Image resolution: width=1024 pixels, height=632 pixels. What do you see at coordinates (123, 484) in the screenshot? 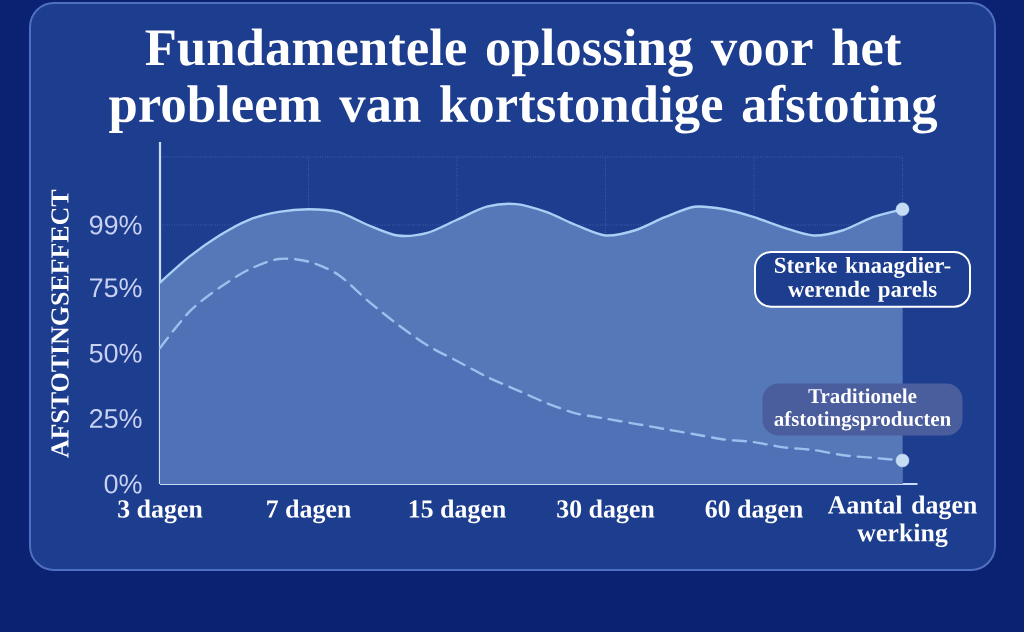
I see `y-tick-label: 0%` at bounding box center [123, 484].